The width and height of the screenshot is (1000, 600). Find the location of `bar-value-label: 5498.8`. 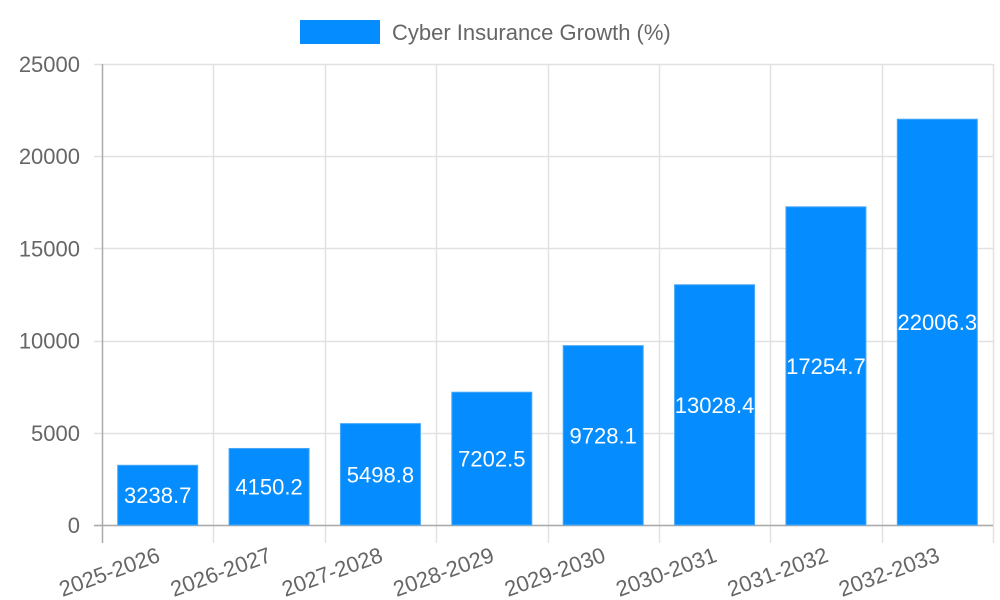

bar-value-label: 5498.8 is located at coordinates (380, 474).